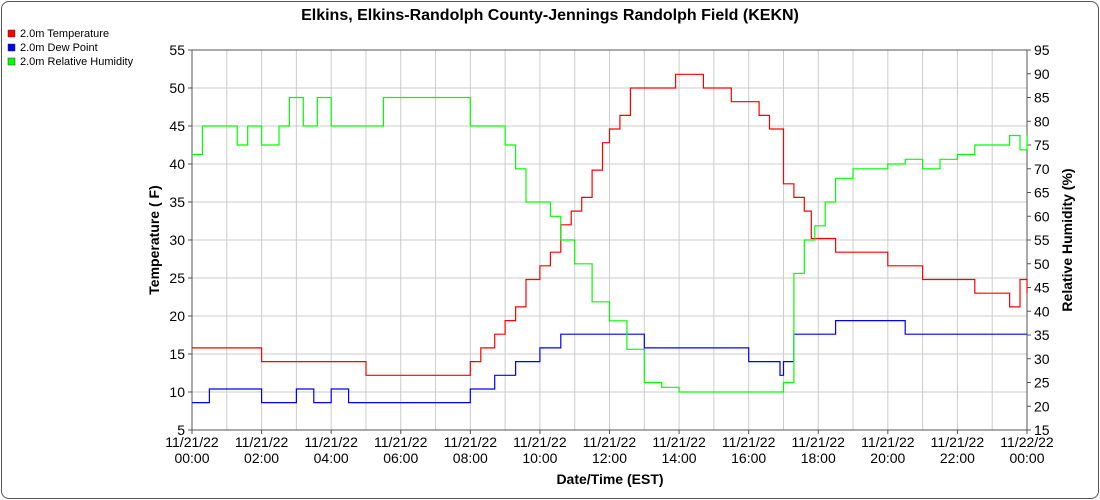 The image size is (1100, 500). Describe the element at coordinates (748, 458) in the screenshot. I see `x-tick-time: 16:00` at that location.